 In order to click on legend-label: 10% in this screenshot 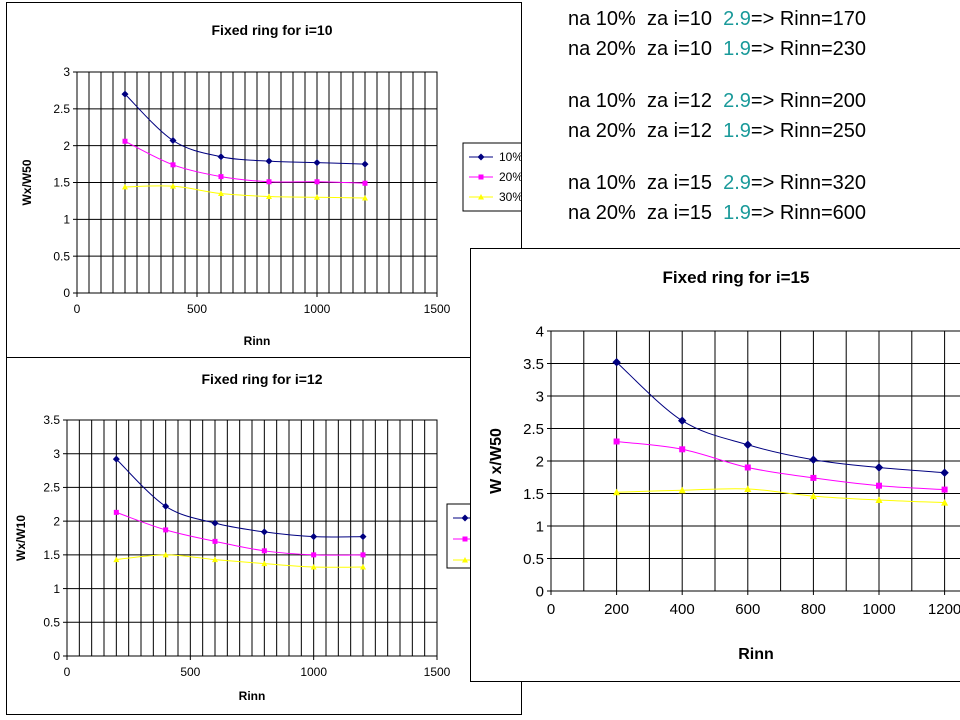, I will do `click(510, 157)`.